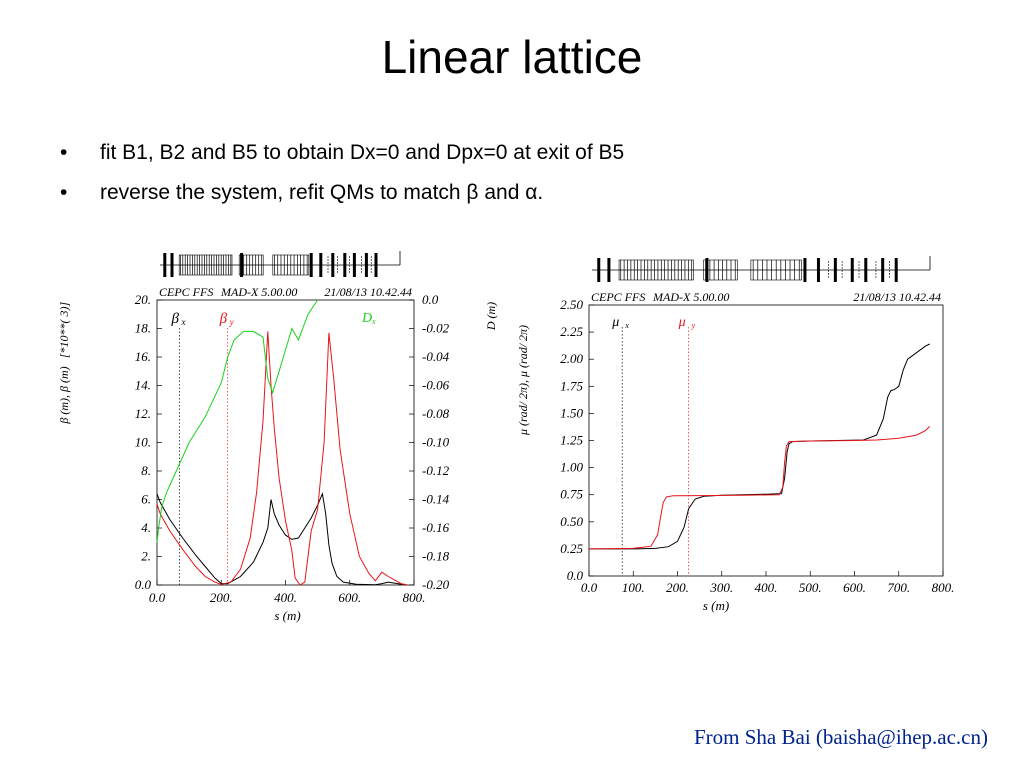 This screenshot has width=1024, height=768. Describe the element at coordinates (146, 470) in the screenshot. I see `y-tick-label: 8.` at that location.